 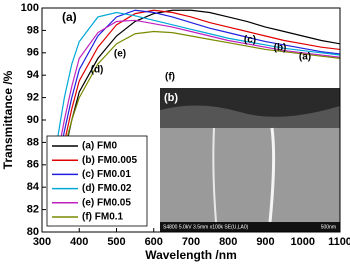 What do you see at coordinates (33, 75) in the screenshot?
I see `y-tick-label: 94` at bounding box center [33, 75].